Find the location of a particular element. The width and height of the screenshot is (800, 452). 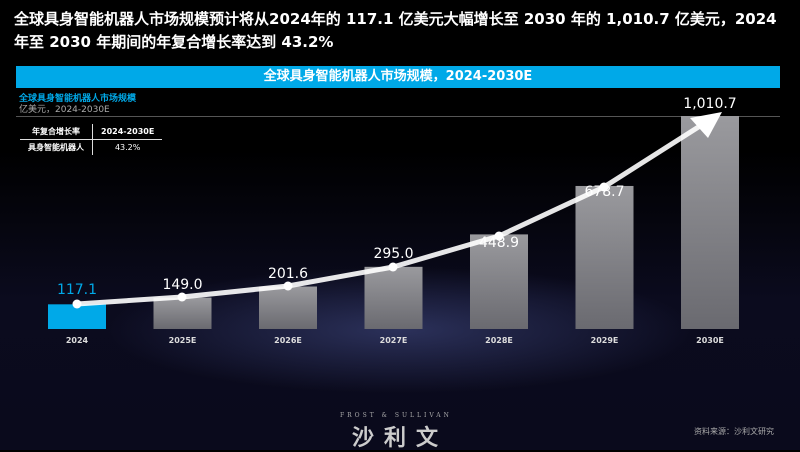

bar-2029E is located at coordinates (604, 257).